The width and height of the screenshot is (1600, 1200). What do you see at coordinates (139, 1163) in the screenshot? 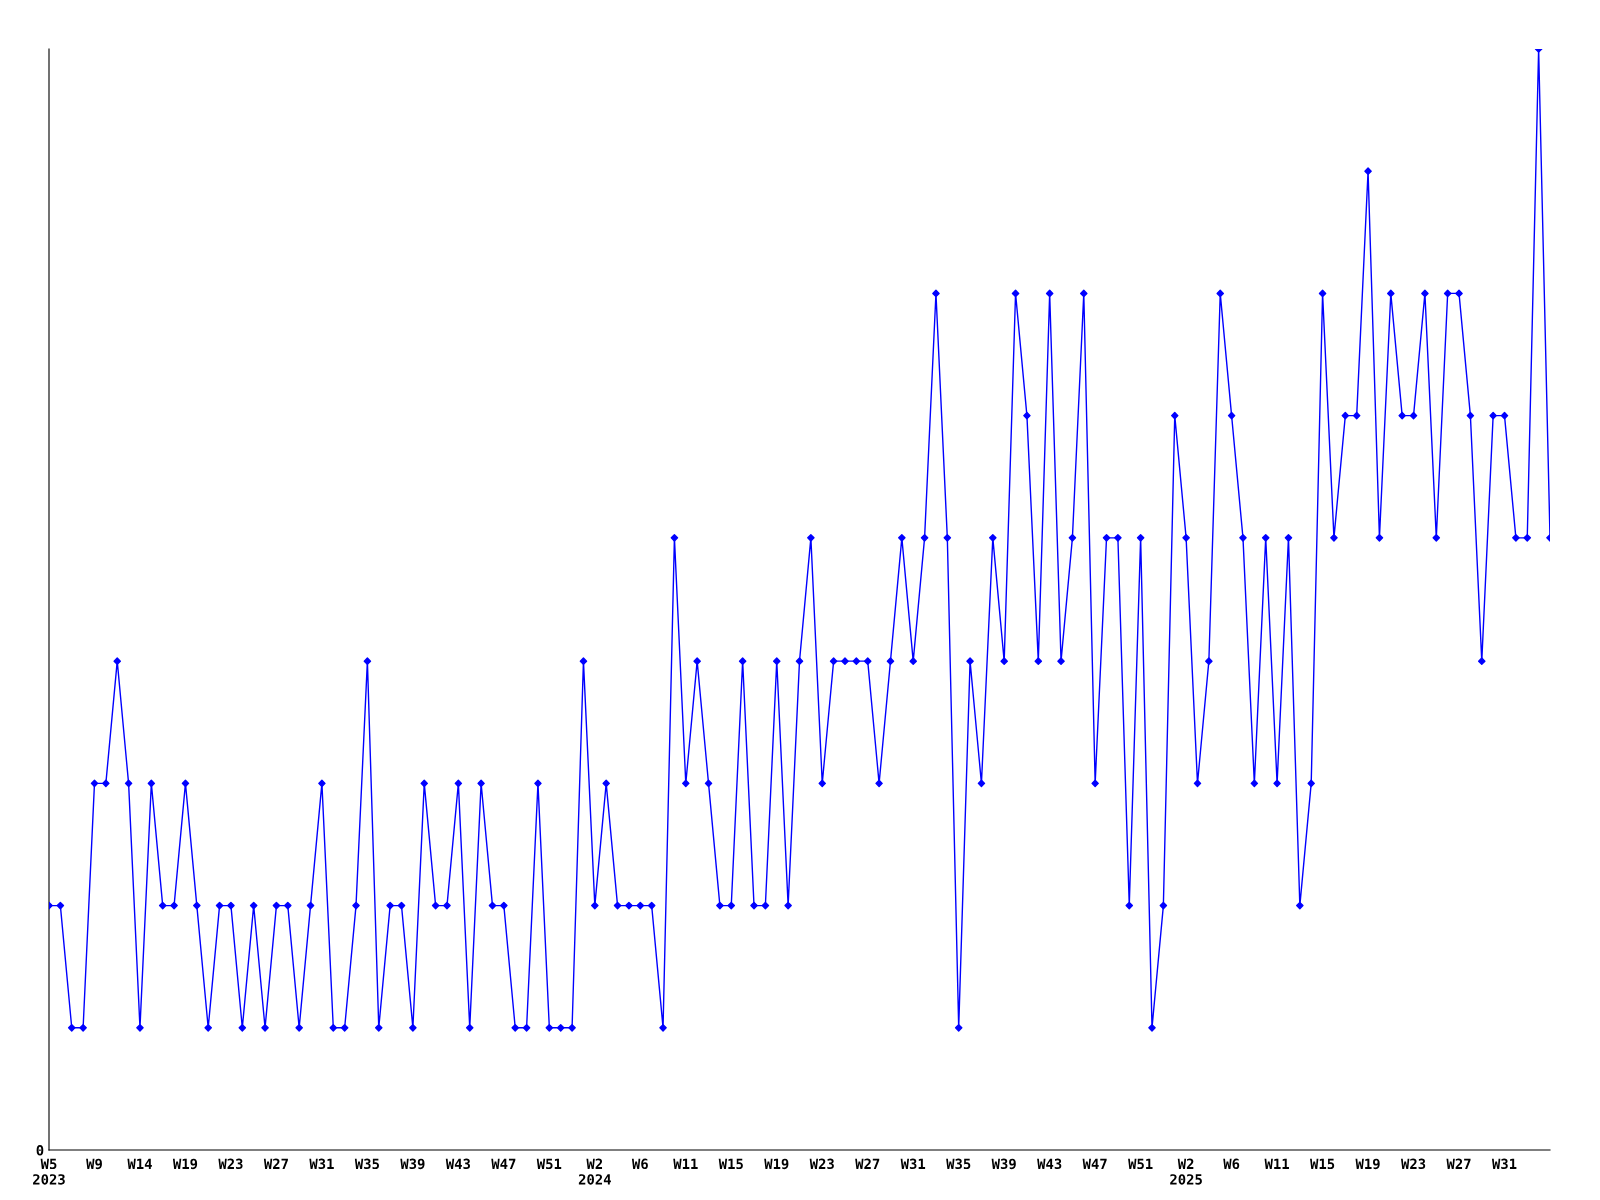
I see `x-tick-label: W14` at bounding box center [139, 1163].